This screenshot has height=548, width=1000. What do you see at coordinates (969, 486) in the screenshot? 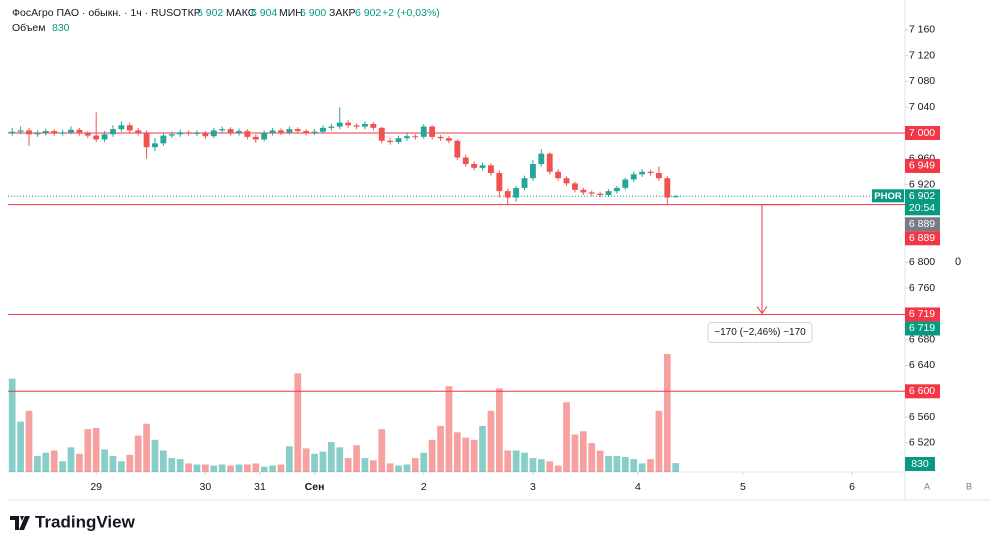
I see `log-button: B` at bounding box center [969, 486].